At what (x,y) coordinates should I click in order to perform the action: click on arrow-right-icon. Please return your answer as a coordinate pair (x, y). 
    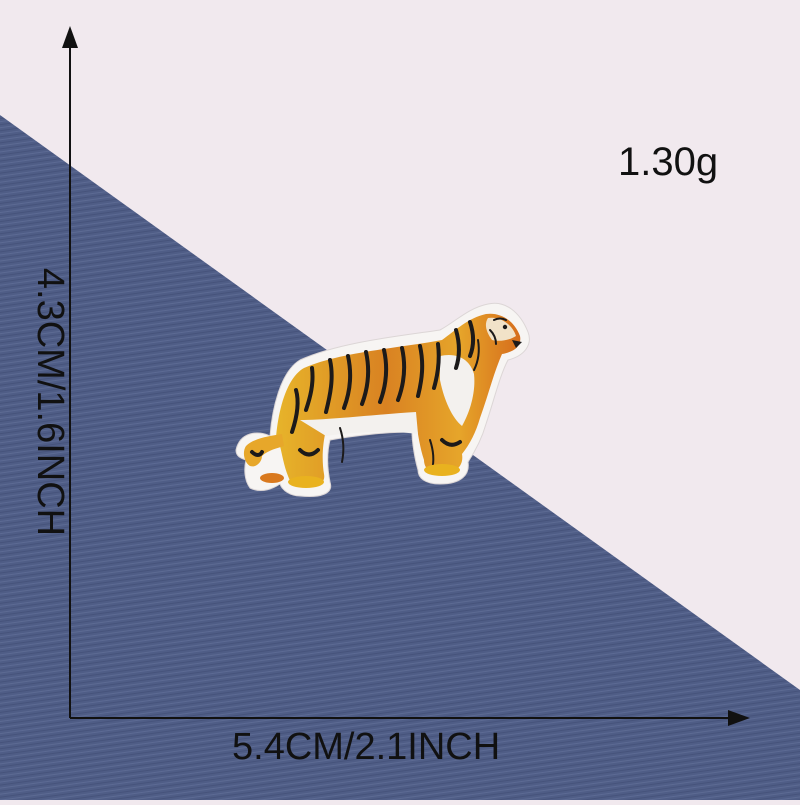
    Looking at the image, I should click on (739, 718).